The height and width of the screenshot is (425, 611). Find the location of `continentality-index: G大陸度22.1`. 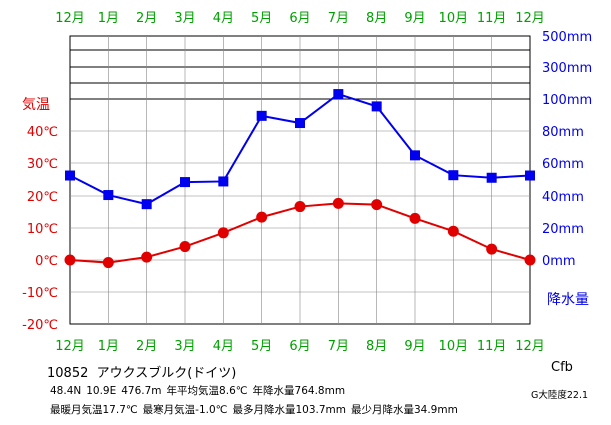

continentality-index: G大陸度22.1 is located at coordinates (560, 395).